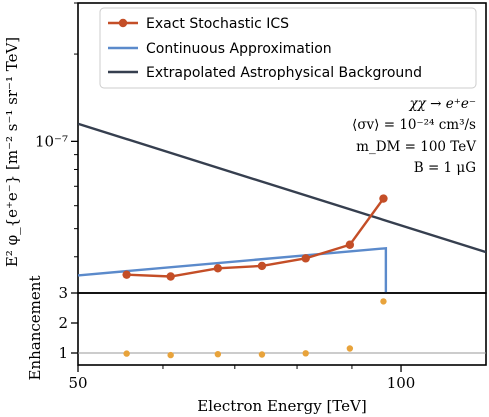  I want to click on y-tick-label: 10⁻⁷, so click(51, 141).